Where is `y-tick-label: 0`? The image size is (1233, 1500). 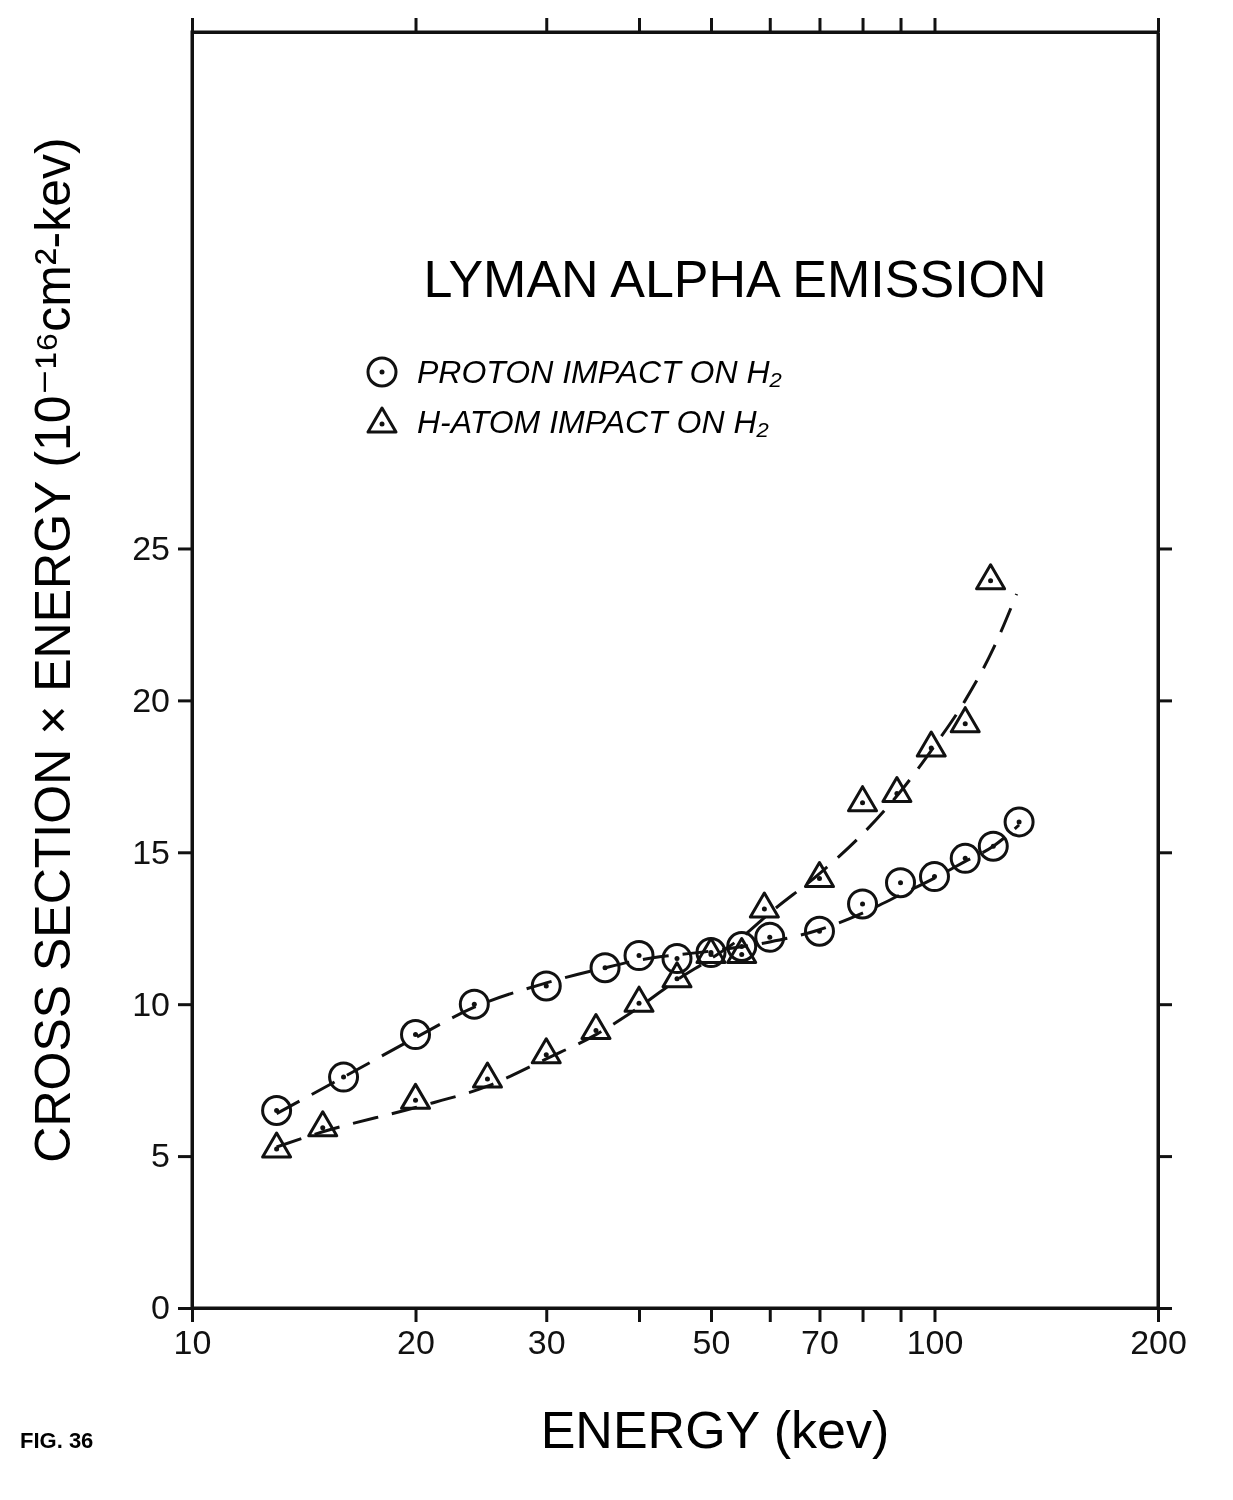 y-tick-label: 0 is located at coordinates (160, 1307).